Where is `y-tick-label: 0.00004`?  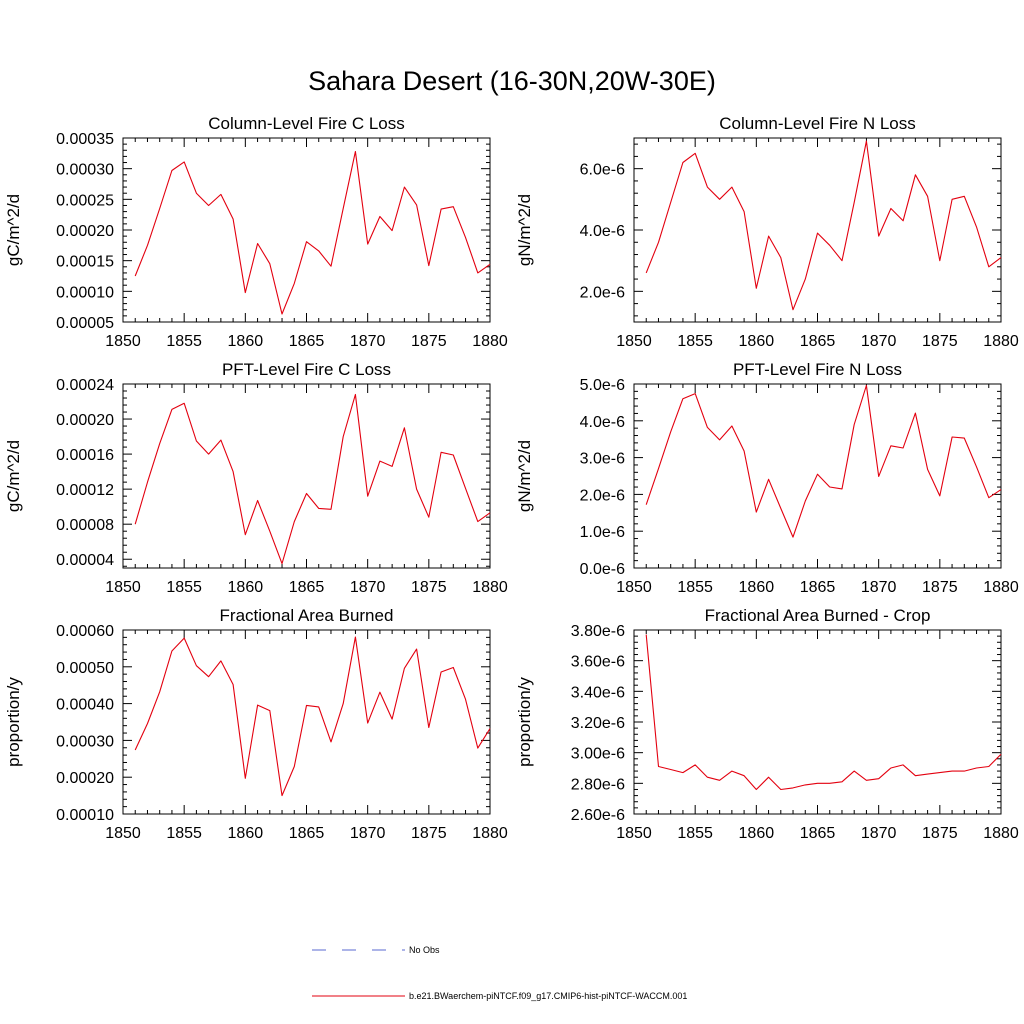
y-tick-label: 0.00004 is located at coordinates (85, 560).